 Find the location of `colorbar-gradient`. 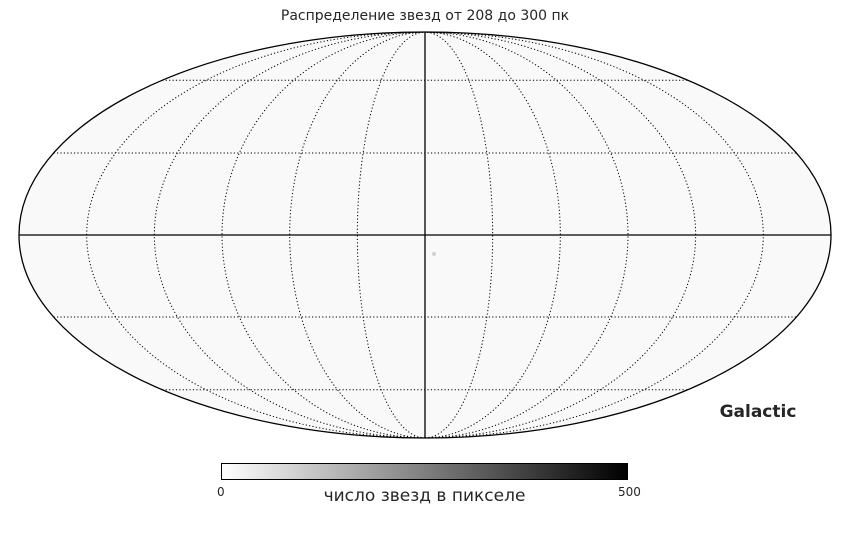

colorbar-gradient is located at coordinates (424, 471).